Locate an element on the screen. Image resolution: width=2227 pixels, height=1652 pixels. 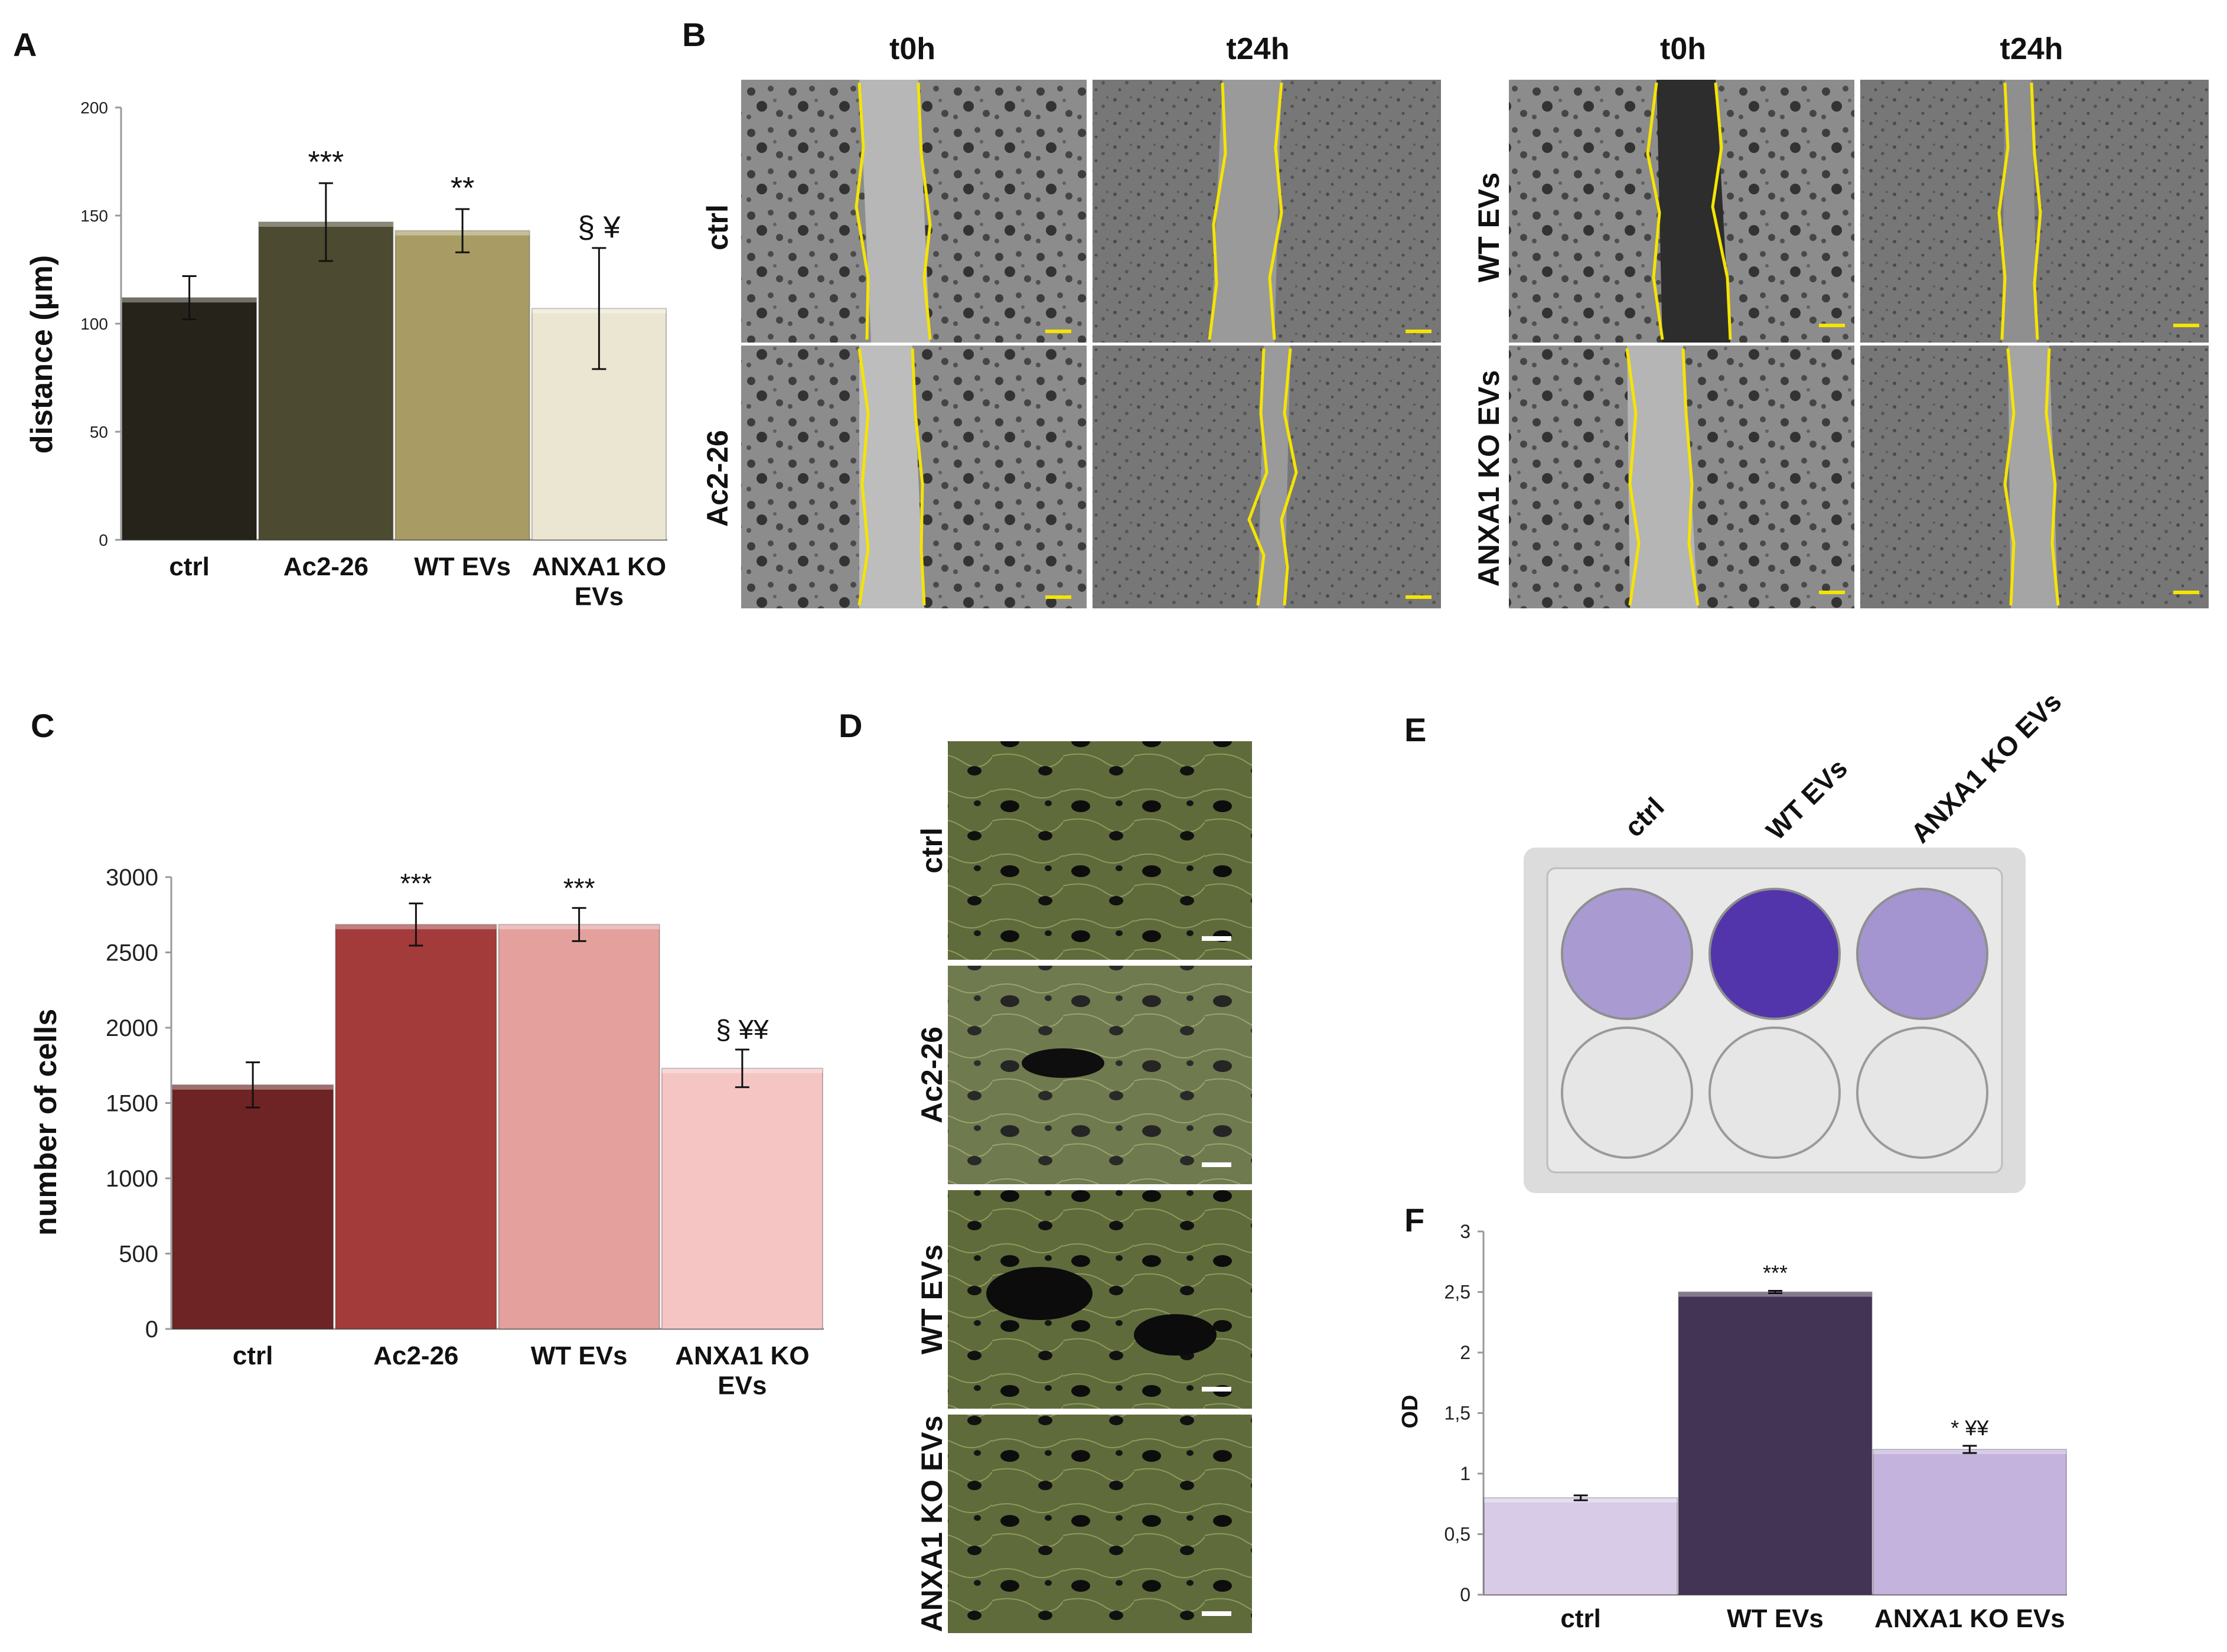
panel-a-ytick-label: 100 is located at coordinates (94, 324).